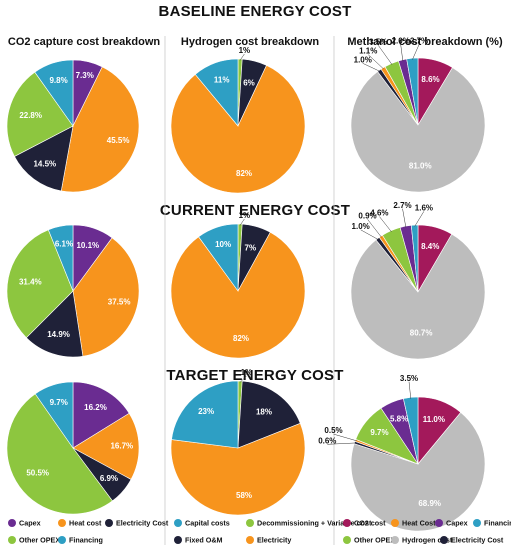  Describe the element at coordinates (119, 301) in the screenshot. I see `slice-label-heat-cost: 37.5%` at that location.